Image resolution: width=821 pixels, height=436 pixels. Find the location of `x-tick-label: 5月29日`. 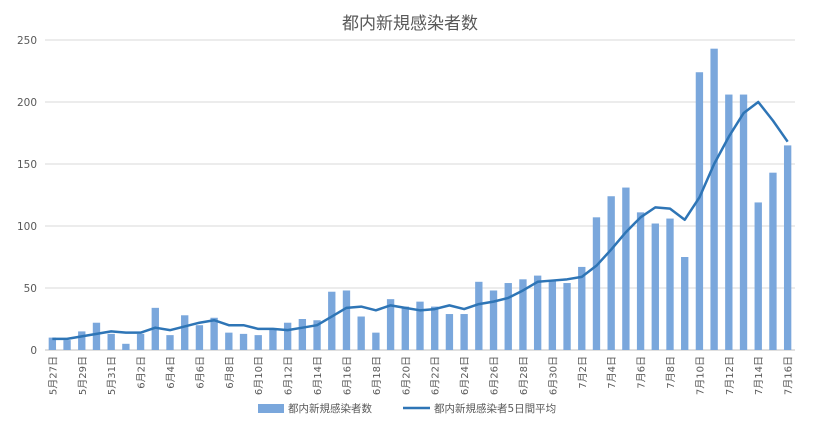

x-tick-label: 5月29日 is located at coordinates (83, 375).